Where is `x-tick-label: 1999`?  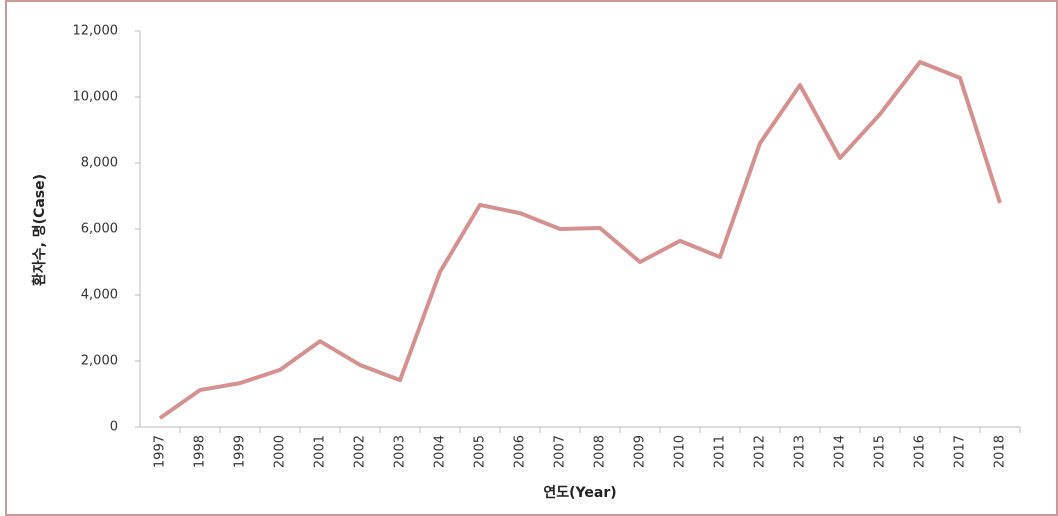 x-tick-label: 1999 is located at coordinates (240, 451).